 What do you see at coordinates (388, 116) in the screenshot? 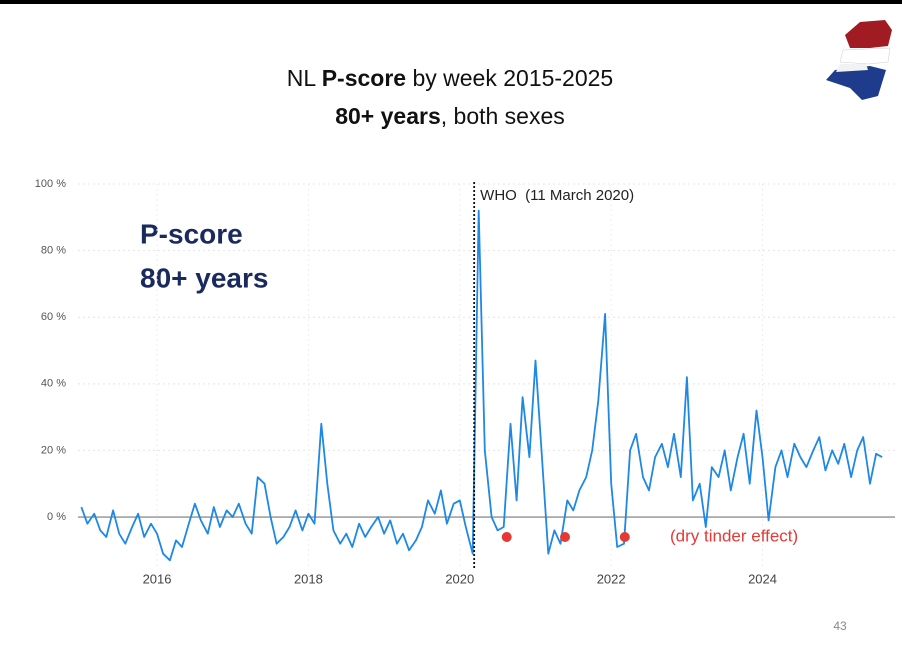
I see `subtitle-part: 80+ years` at bounding box center [388, 116].